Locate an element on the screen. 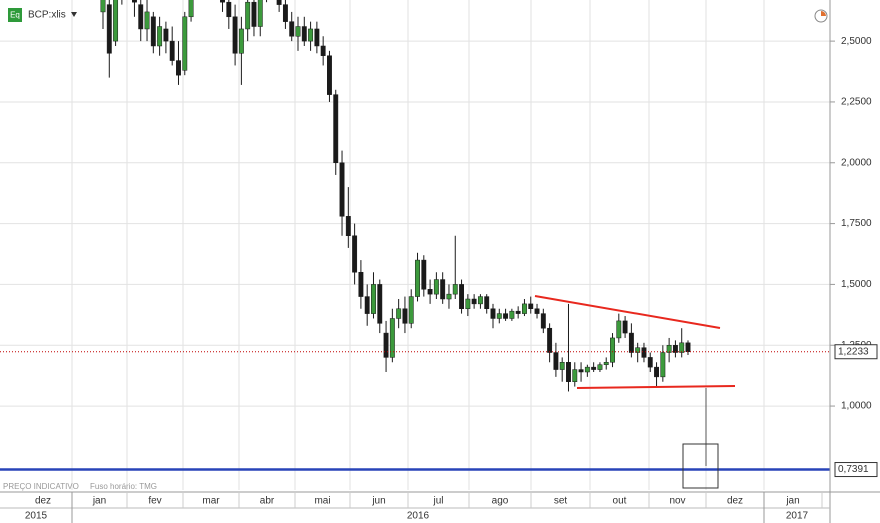 This screenshot has height=523, width=880. y-tick-label: 2,2500 is located at coordinates (856, 102).